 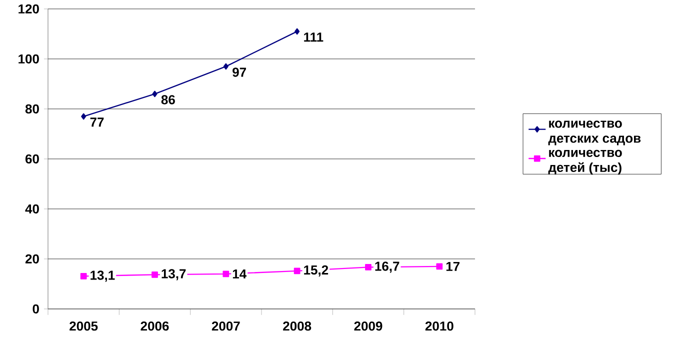 What do you see at coordinates (32, 109) in the screenshot?
I see `y-tick-label: 80` at bounding box center [32, 109].